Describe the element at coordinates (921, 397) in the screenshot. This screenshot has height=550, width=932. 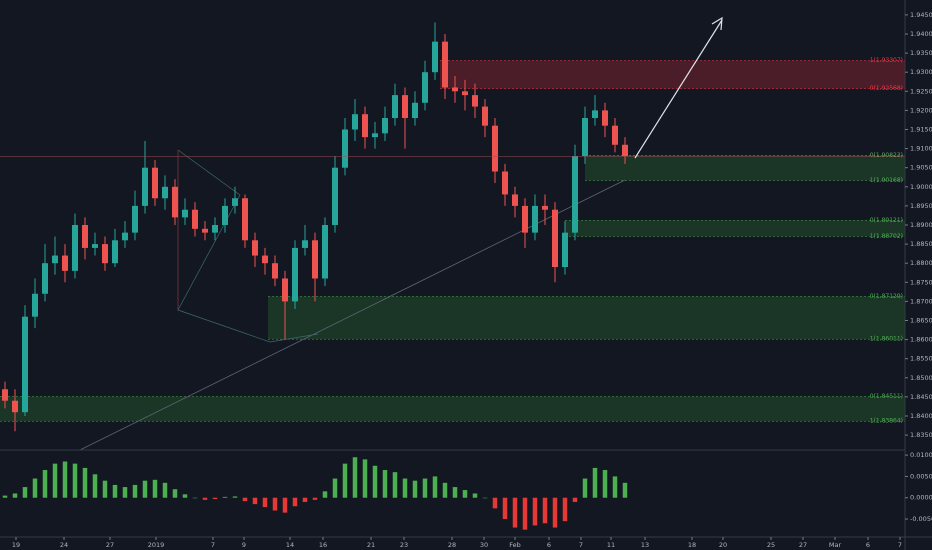
I see `y-tick-label: 1.8450` at that location.